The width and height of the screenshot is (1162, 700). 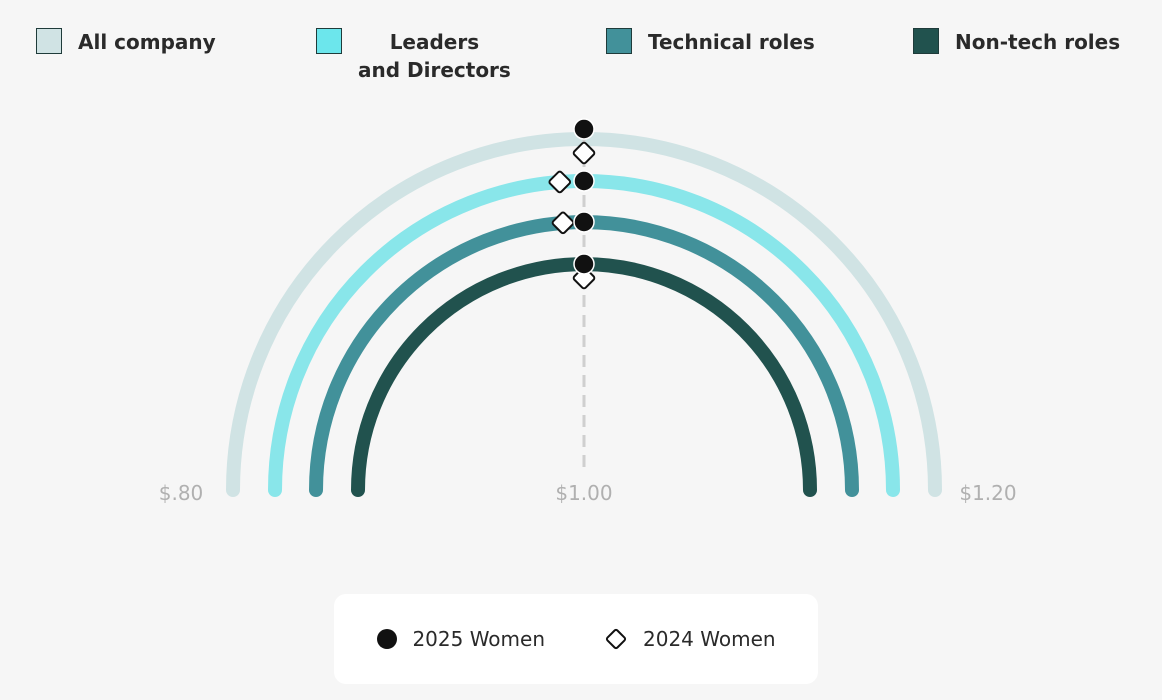 I want to click on legend-item-leaders: Leaders and Directors, so click(x=413, y=56).